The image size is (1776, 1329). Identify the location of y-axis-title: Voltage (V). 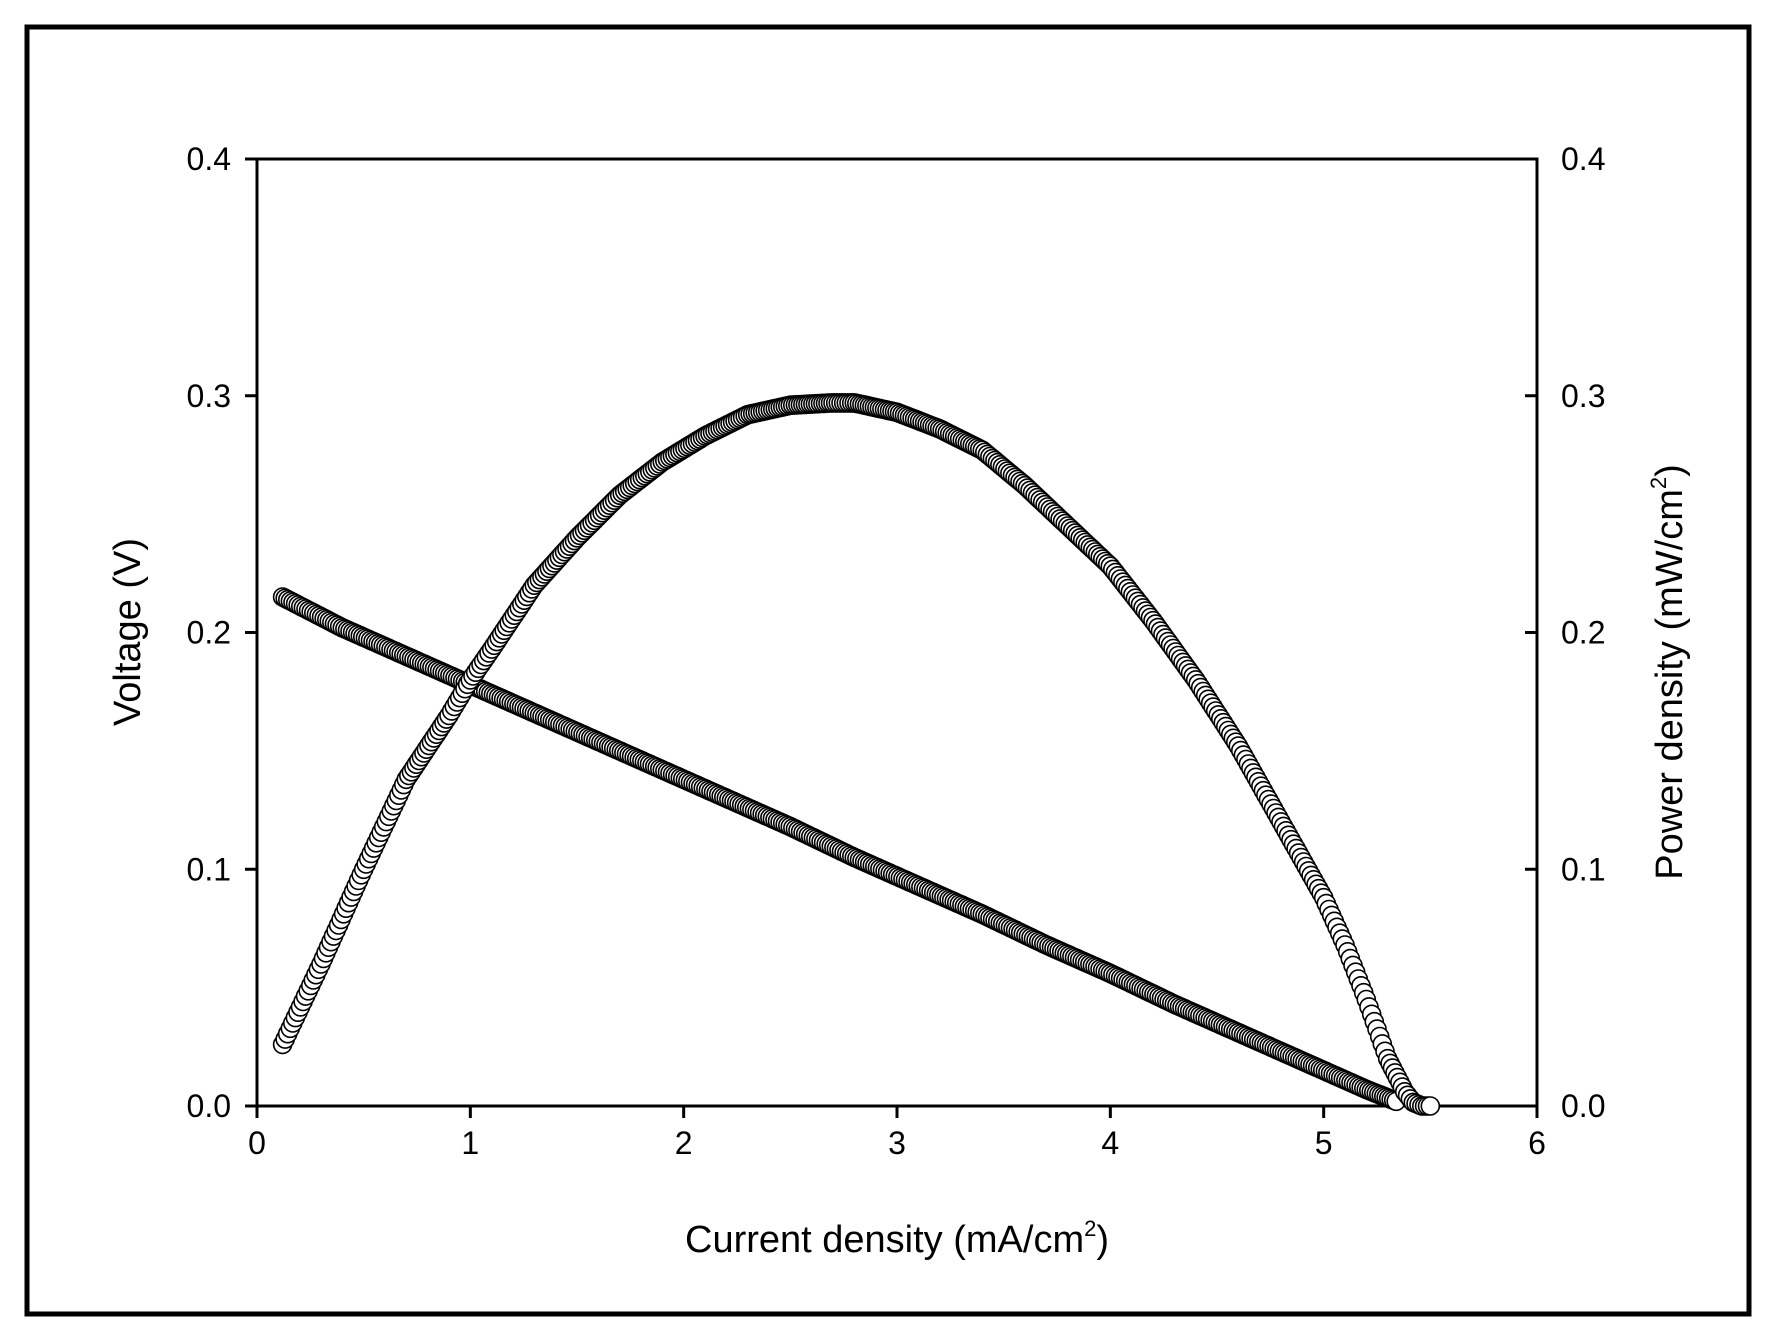
(128, 632).